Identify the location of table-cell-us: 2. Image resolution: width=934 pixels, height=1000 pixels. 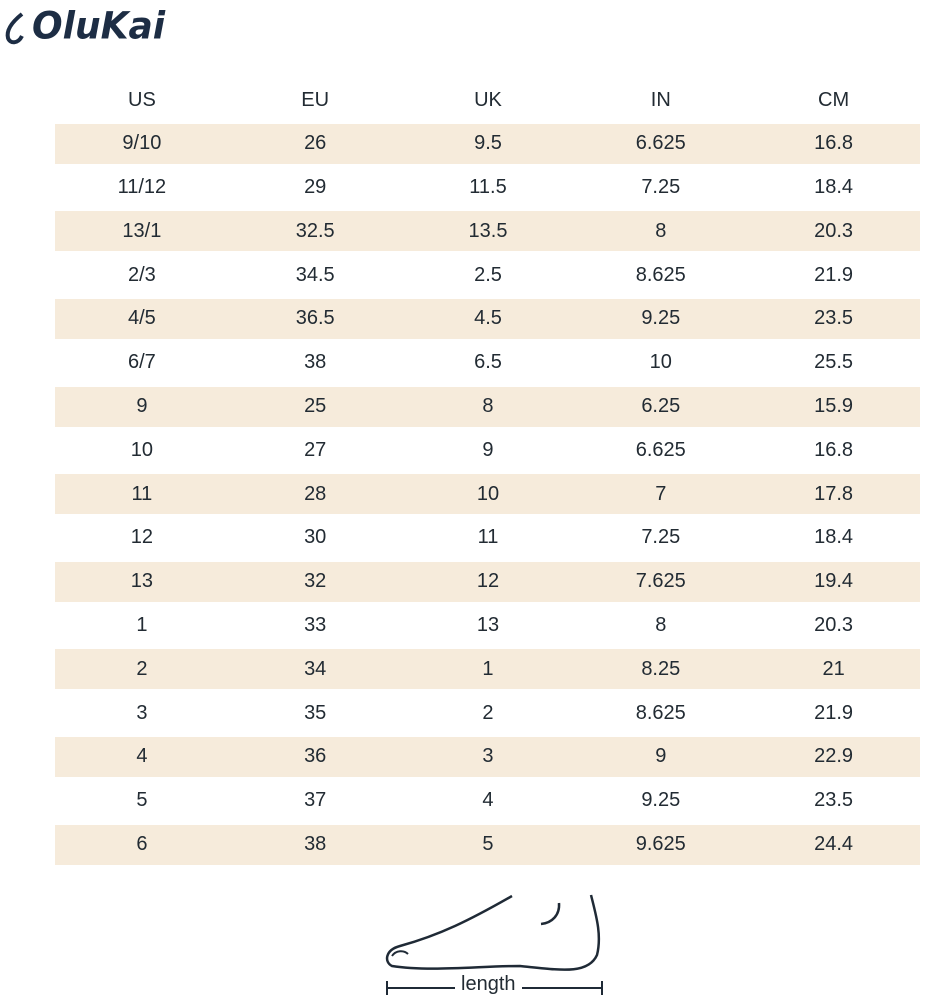
(142, 668).